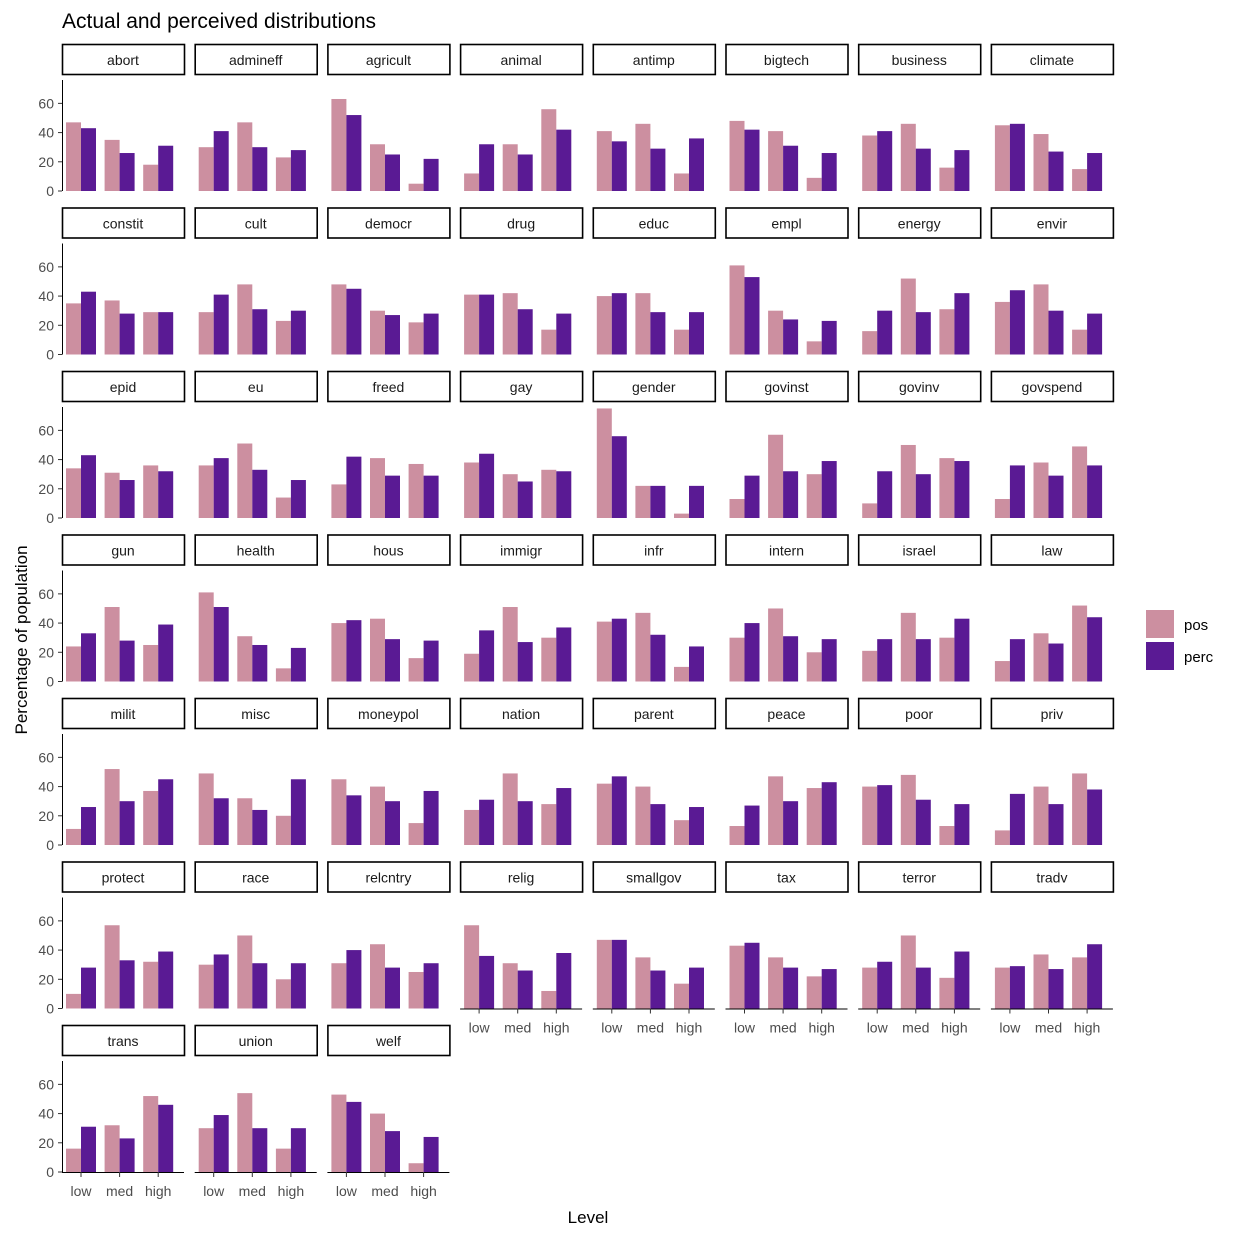 This screenshot has height=1237, width=1237. I want to click on panel-law: law, so click(1052, 608).